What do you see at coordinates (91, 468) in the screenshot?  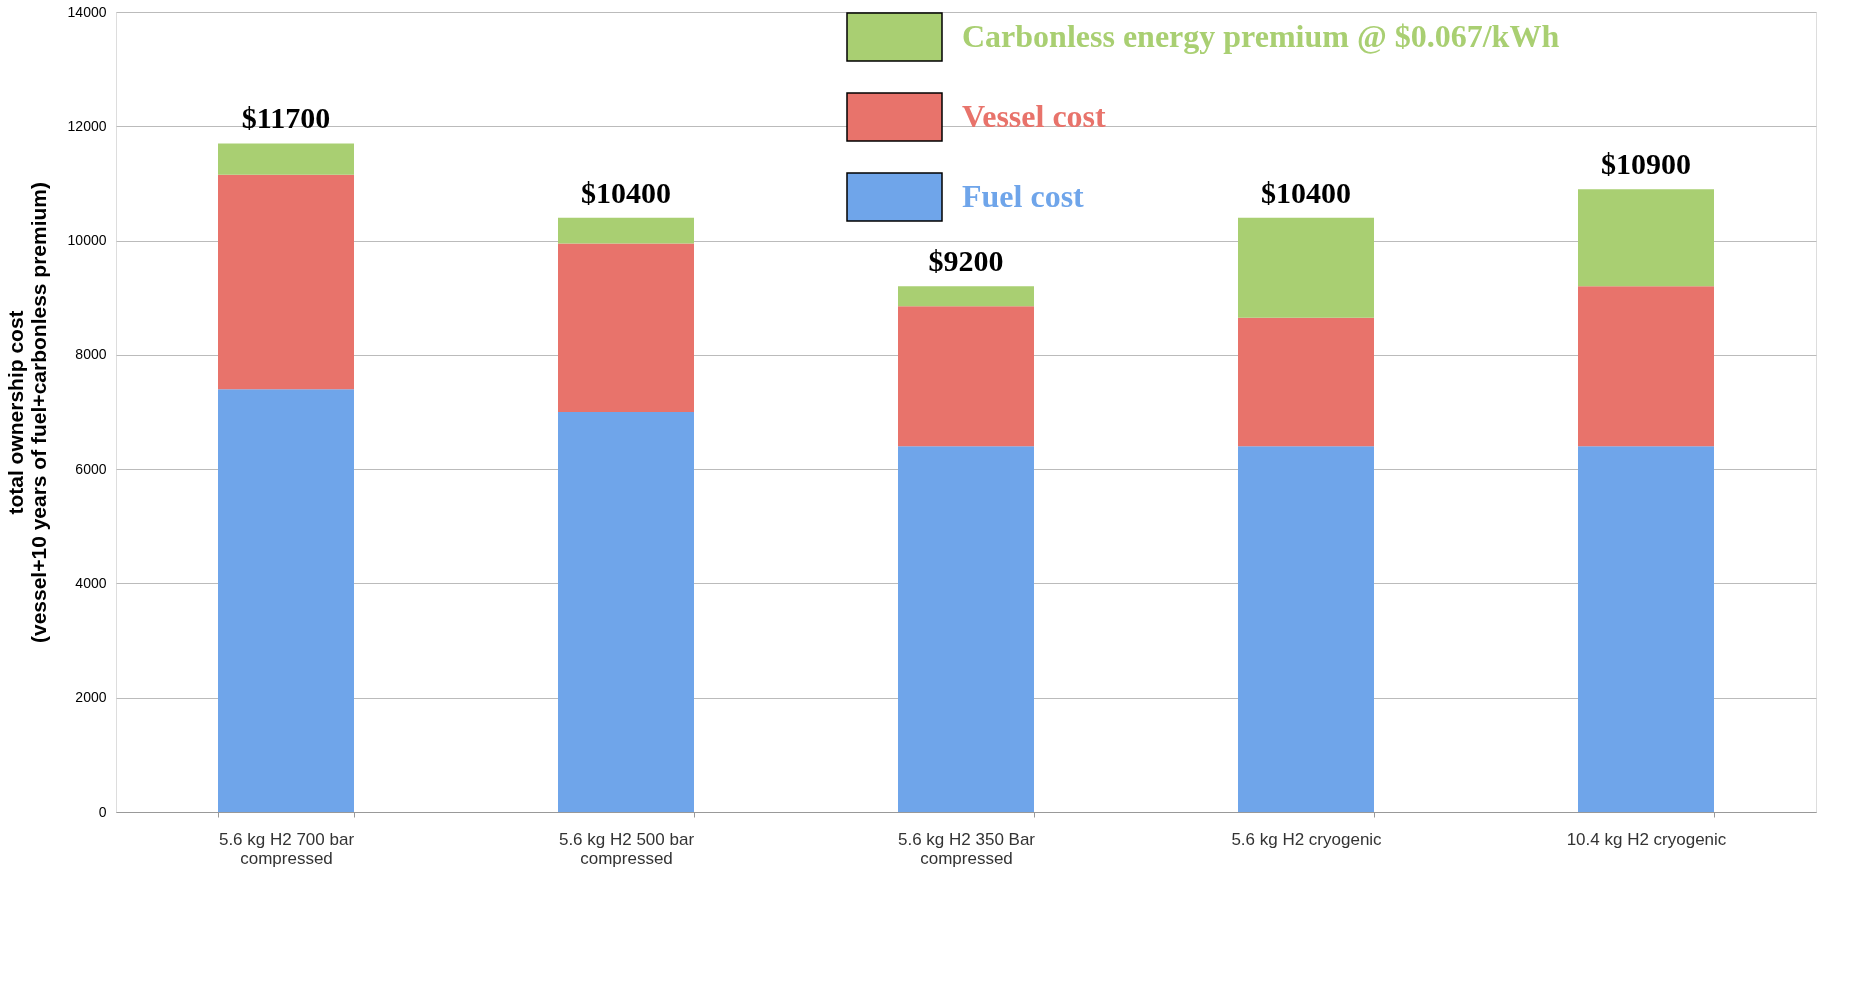 I see `y-tick-label: 6000` at bounding box center [91, 468].